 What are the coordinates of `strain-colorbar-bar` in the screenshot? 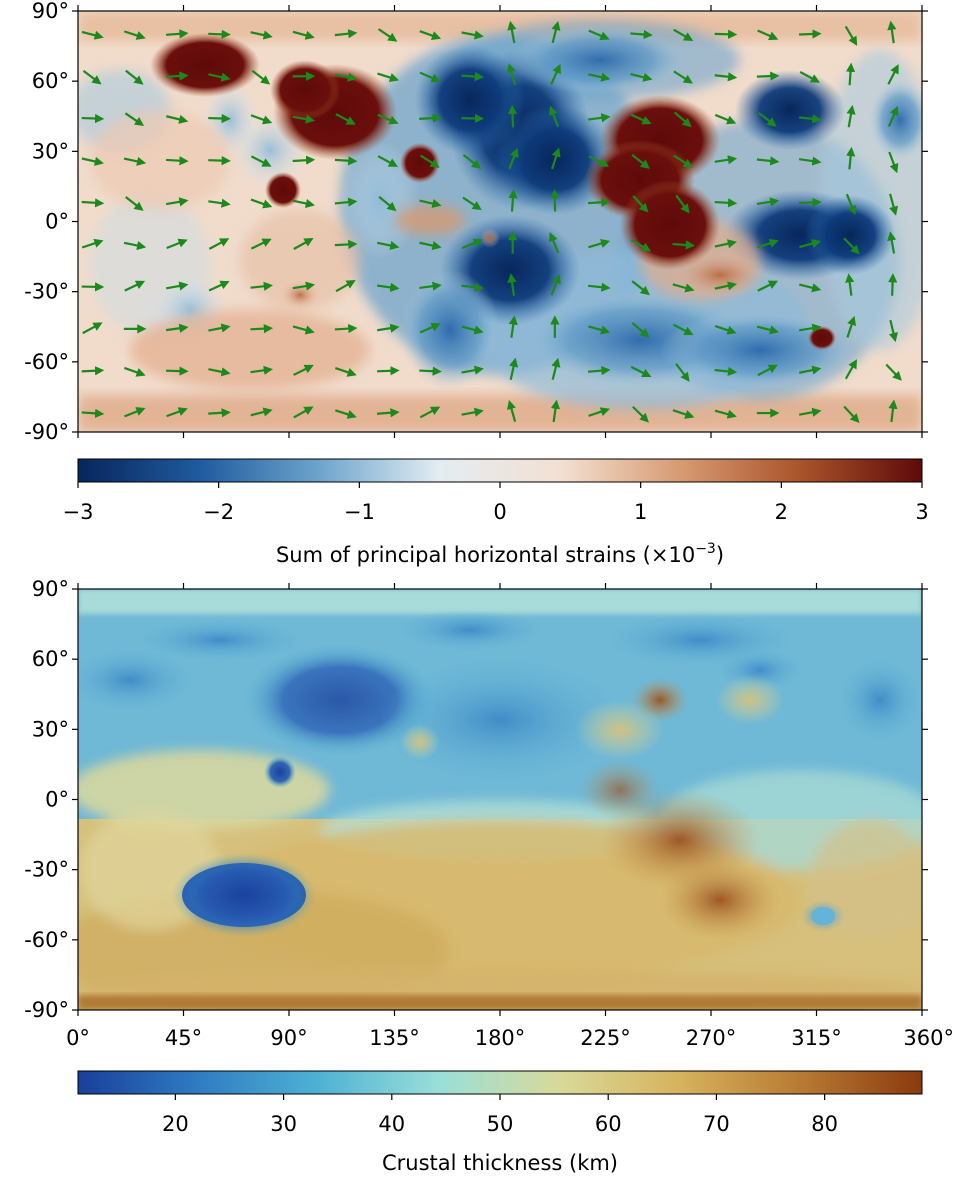 It's located at (500, 470).